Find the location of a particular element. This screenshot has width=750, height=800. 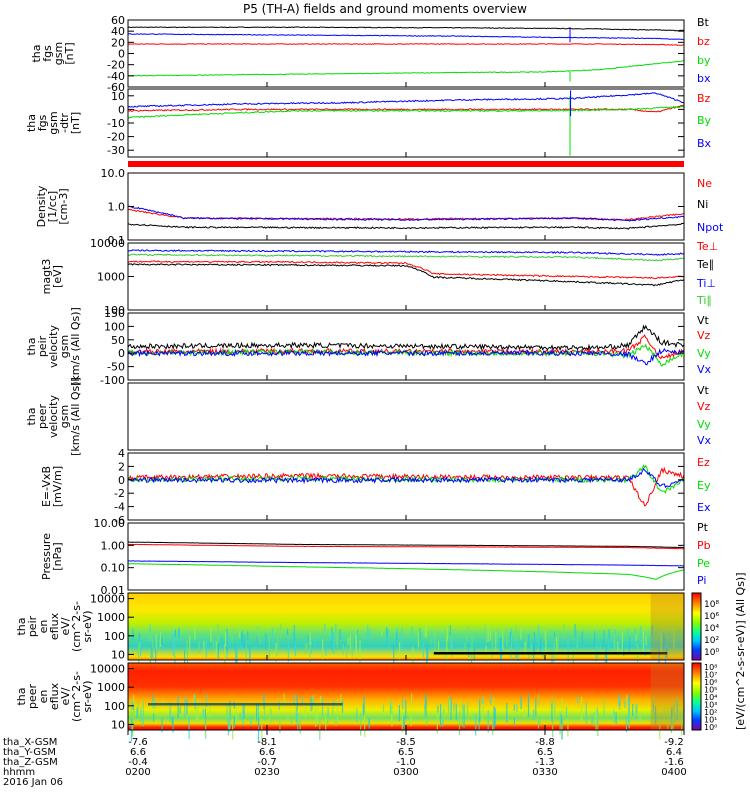

ylabel-line: [km/s (All Qs)] is located at coordinates (75, 346).